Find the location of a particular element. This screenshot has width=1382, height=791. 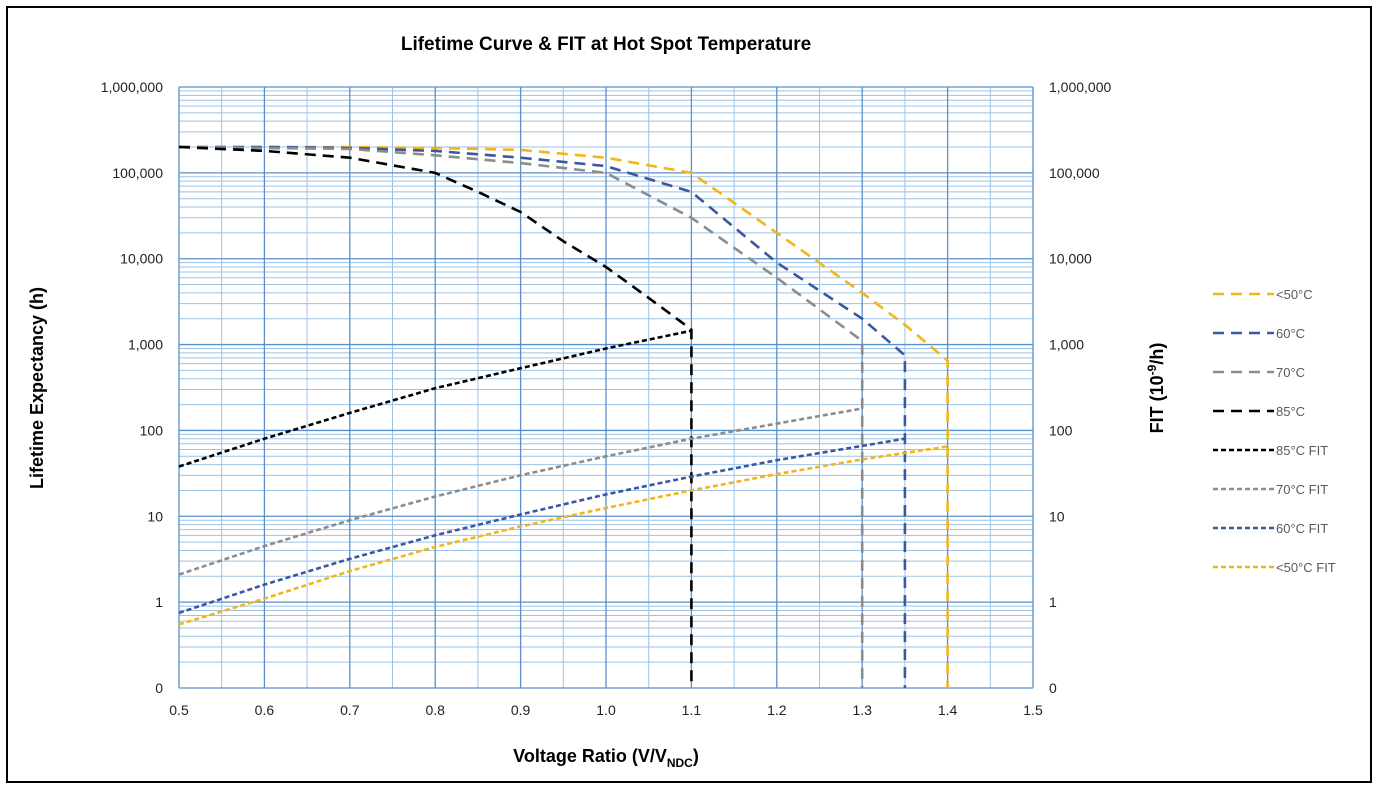

x-tick-label: 1.0 is located at coordinates (606, 710).